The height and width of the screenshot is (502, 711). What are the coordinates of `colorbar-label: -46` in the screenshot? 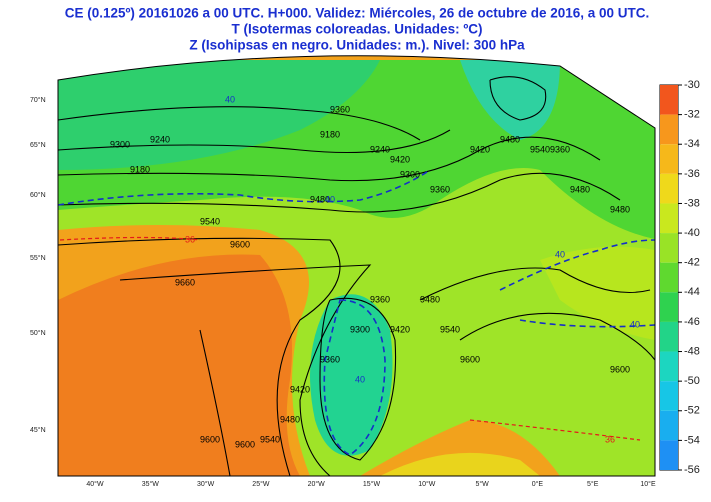 It's located at (692, 322).